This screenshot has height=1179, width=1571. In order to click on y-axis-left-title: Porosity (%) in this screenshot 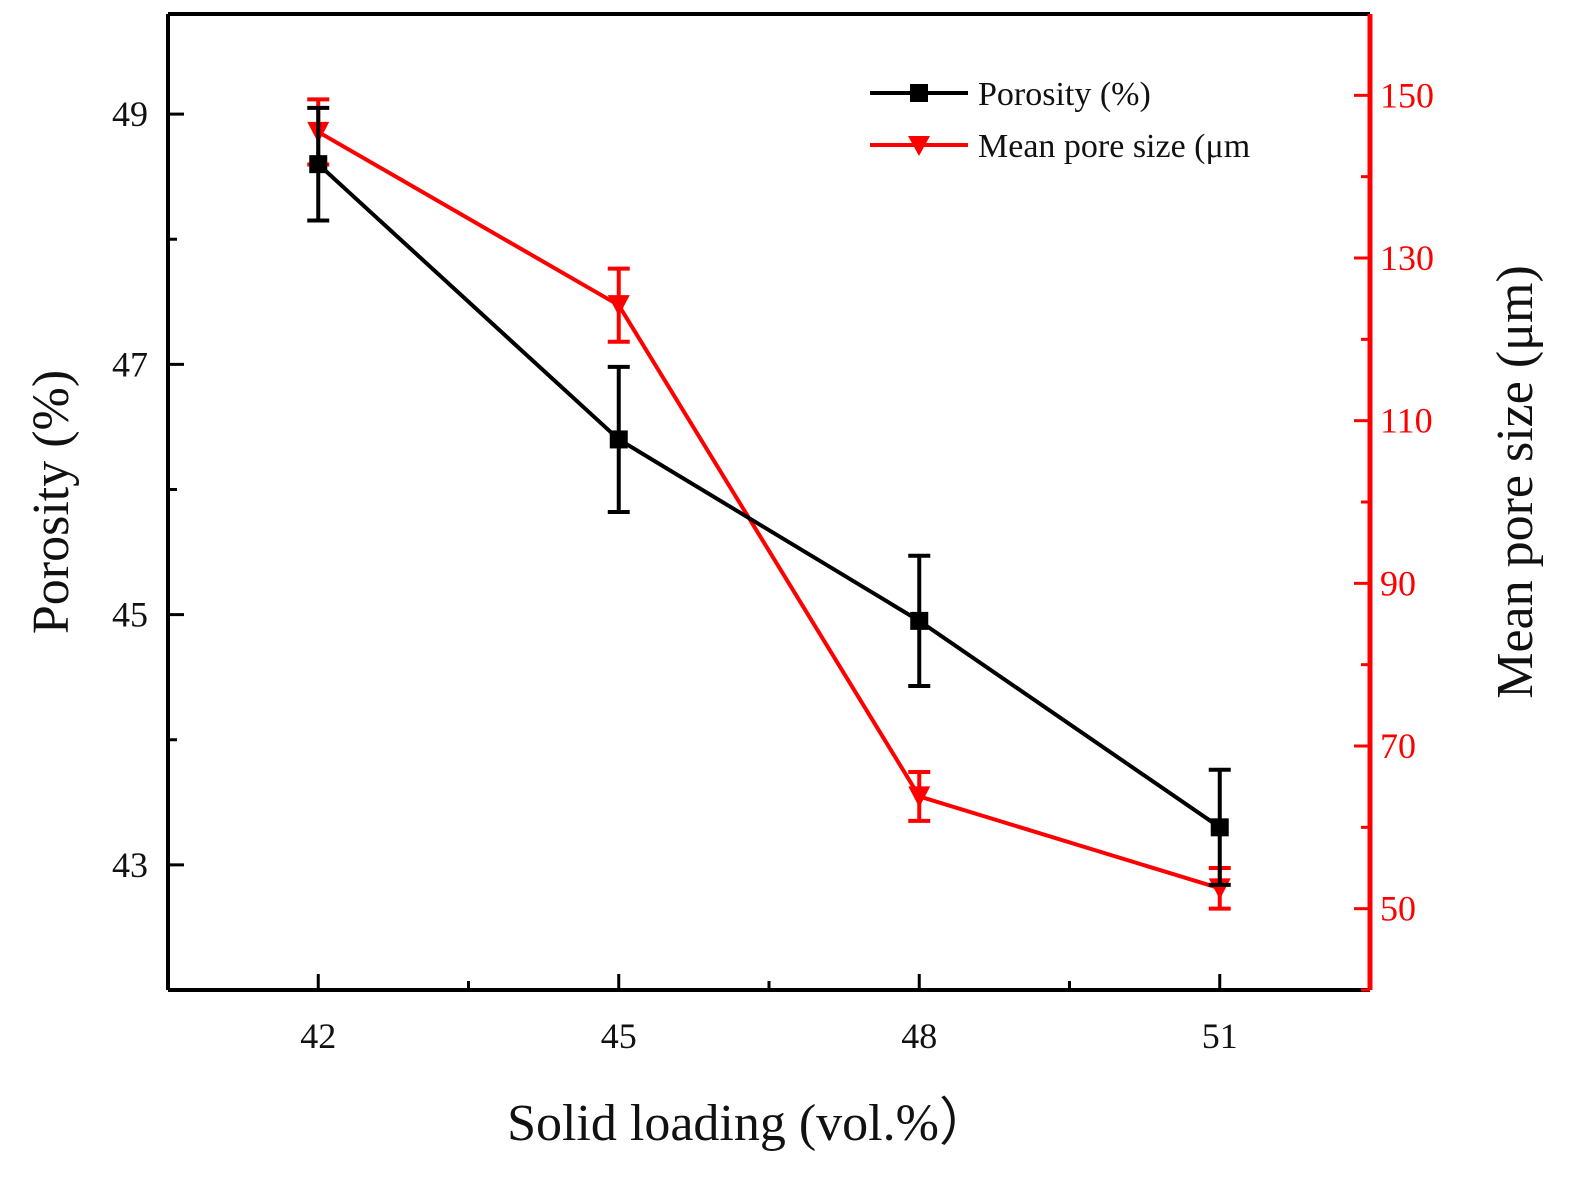, I will do `click(51, 502)`.